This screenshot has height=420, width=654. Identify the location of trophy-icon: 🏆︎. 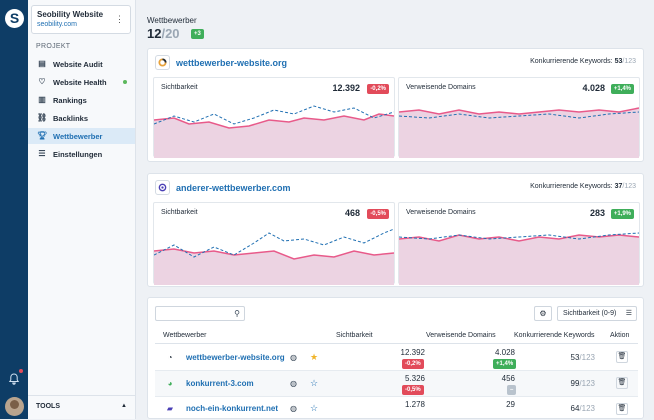
(42, 135).